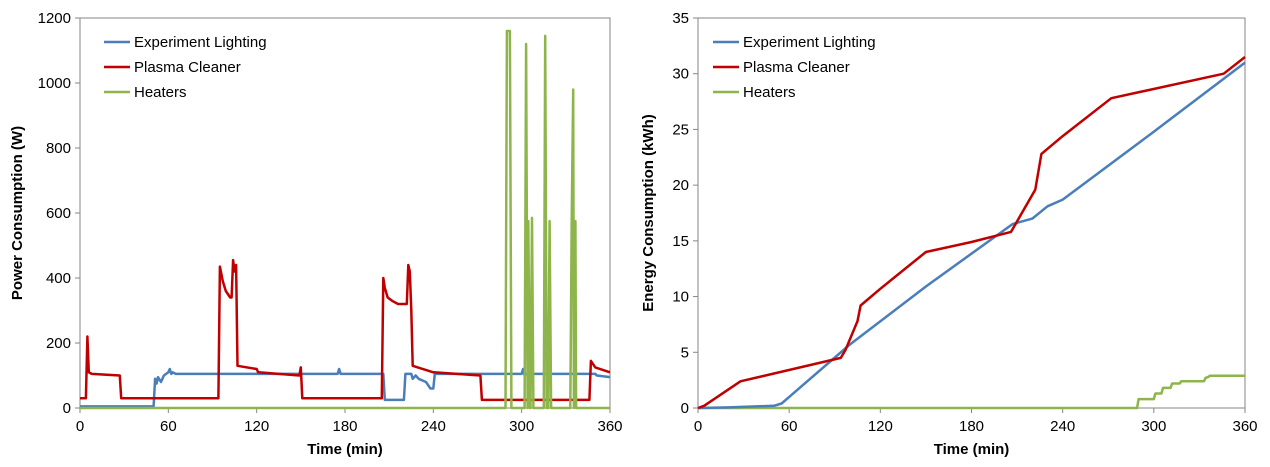  I want to click on series-line-heaters, so click(971, 392).